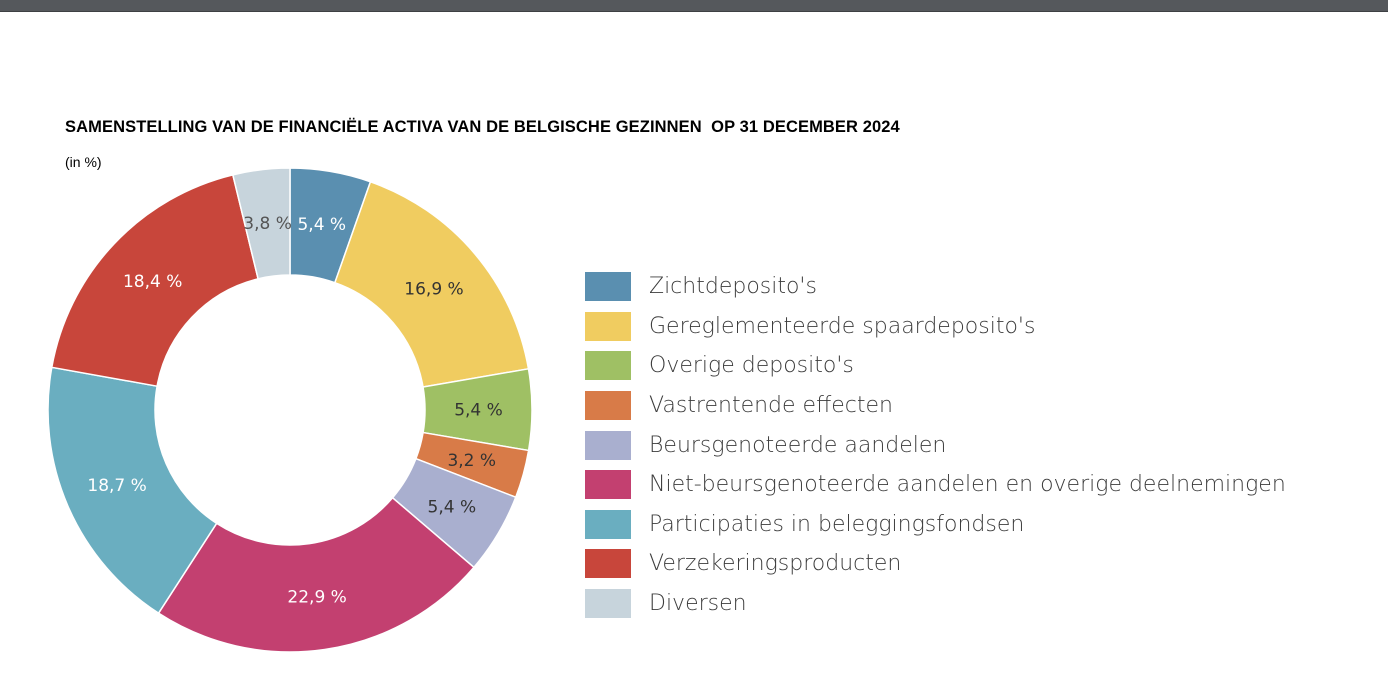 The image size is (1388, 674). What do you see at coordinates (698, 604) in the screenshot?
I see `legend-label: Diversen` at bounding box center [698, 604].